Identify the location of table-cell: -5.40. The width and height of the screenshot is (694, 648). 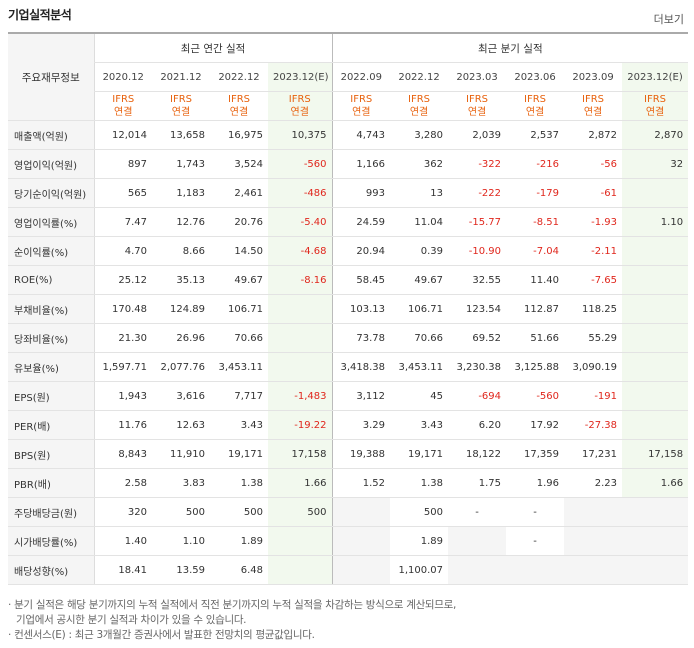
(300, 222).